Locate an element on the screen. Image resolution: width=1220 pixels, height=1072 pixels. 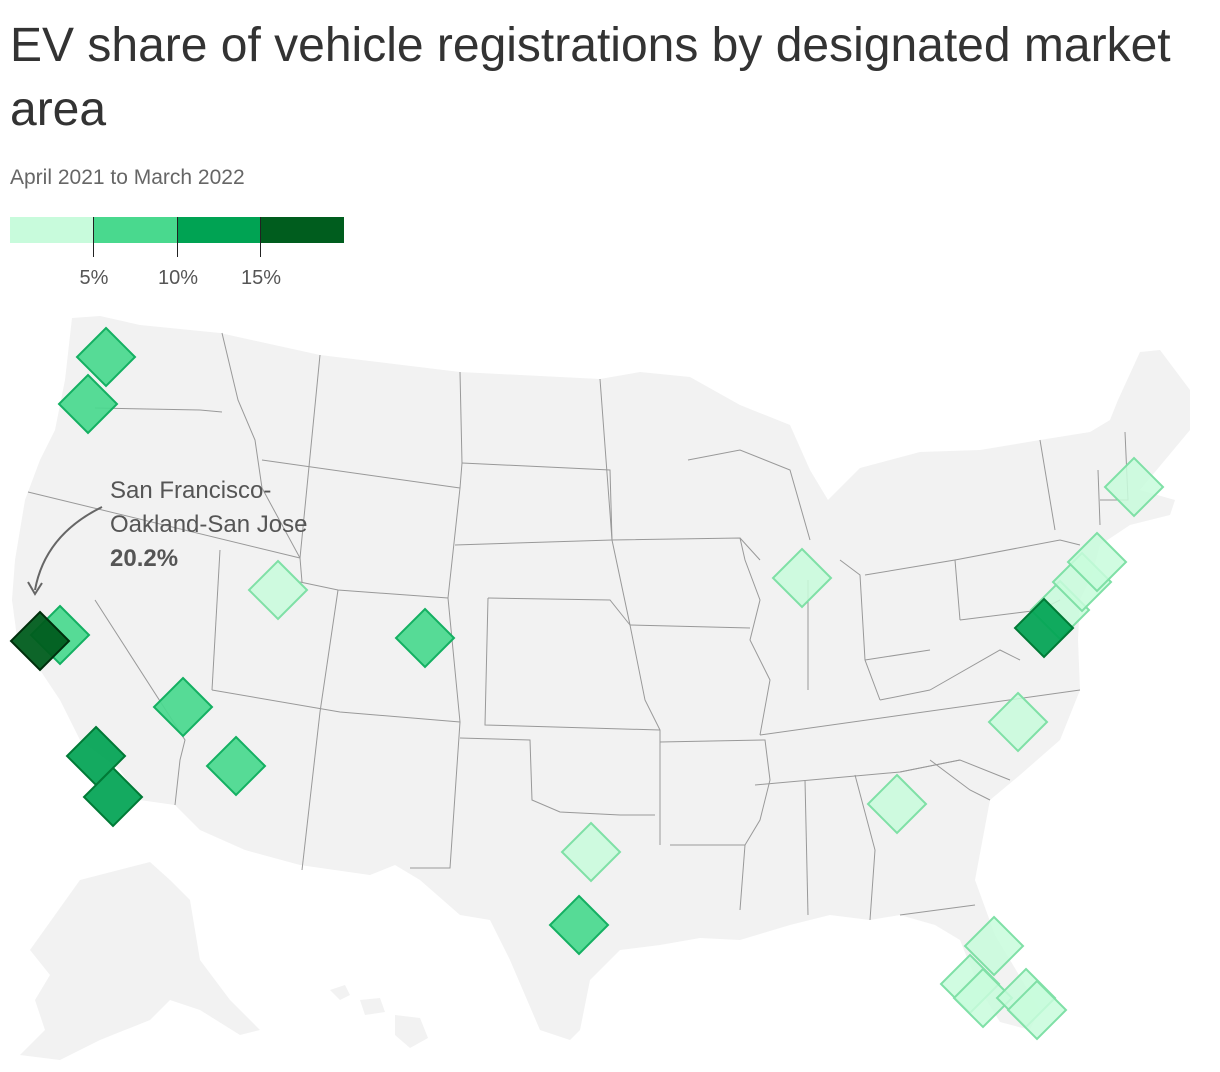
annotation-line-2: Oakland-San Jose is located at coordinates (209, 524).